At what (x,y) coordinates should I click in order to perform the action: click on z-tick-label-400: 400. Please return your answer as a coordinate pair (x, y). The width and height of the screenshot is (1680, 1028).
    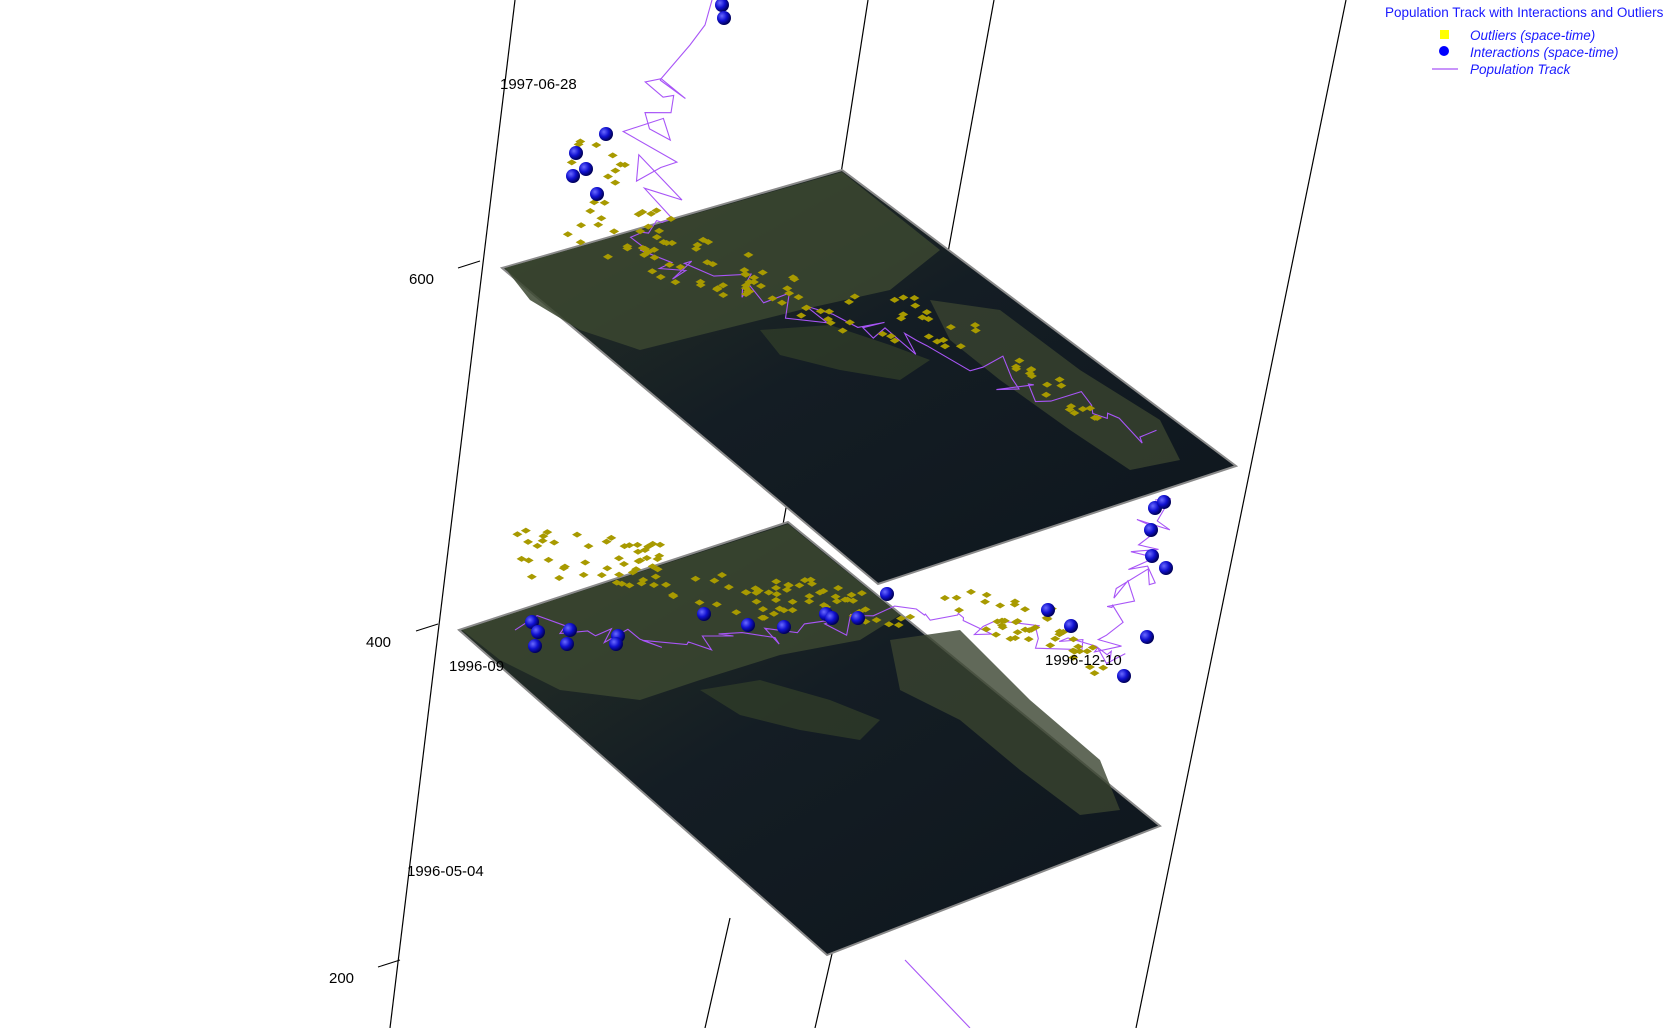
    Looking at the image, I should click on (378, 642).